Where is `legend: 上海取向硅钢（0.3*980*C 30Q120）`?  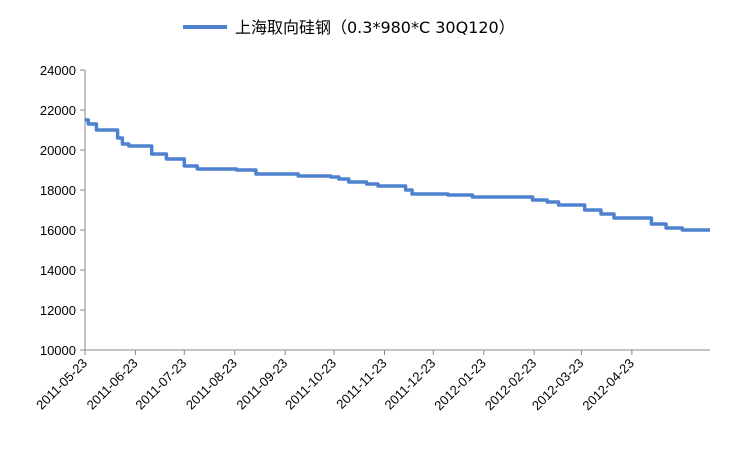 legend: 上海取向硅钢（0.3*980*C 30Q120） is located at coordinates (349, 27).